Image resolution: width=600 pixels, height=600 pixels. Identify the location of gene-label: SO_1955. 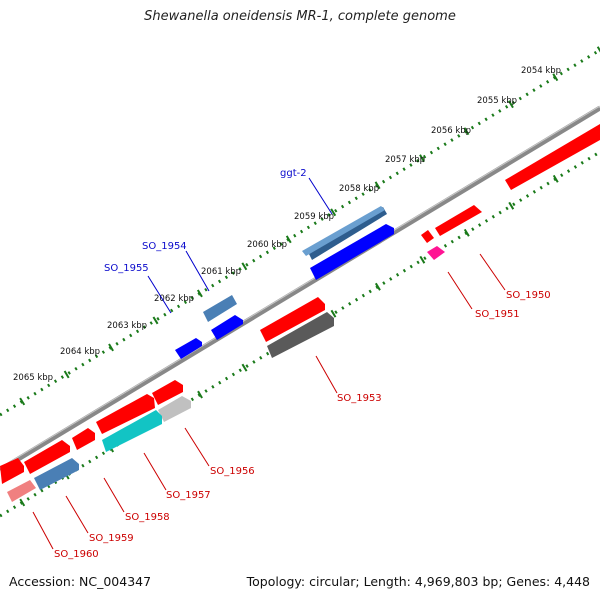
(126, 268).